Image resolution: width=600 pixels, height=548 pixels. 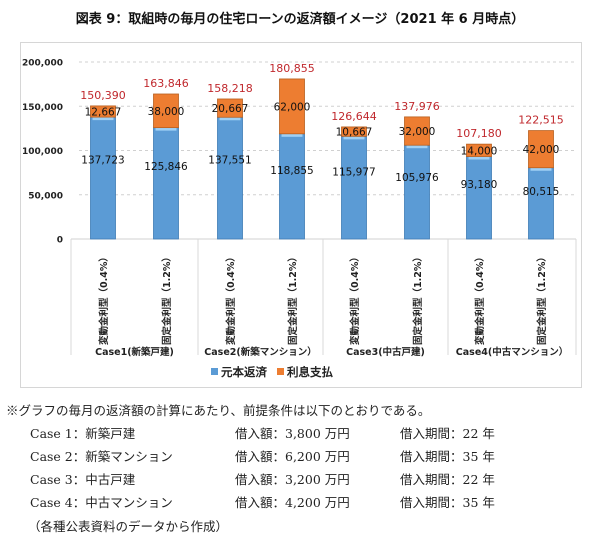 I want to click on case-name: Case 3：中古戸建, so click(x=83, y=479).